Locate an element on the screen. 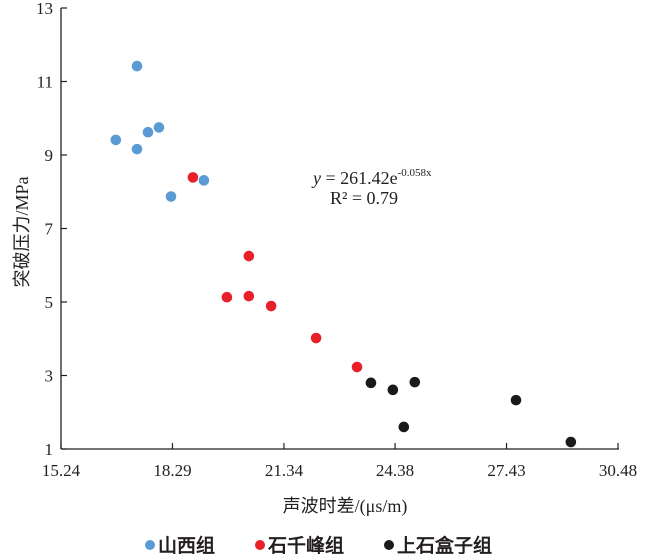 This screenshot has width=650, height=554. equation-main: y is located at coordinates (316, 178).